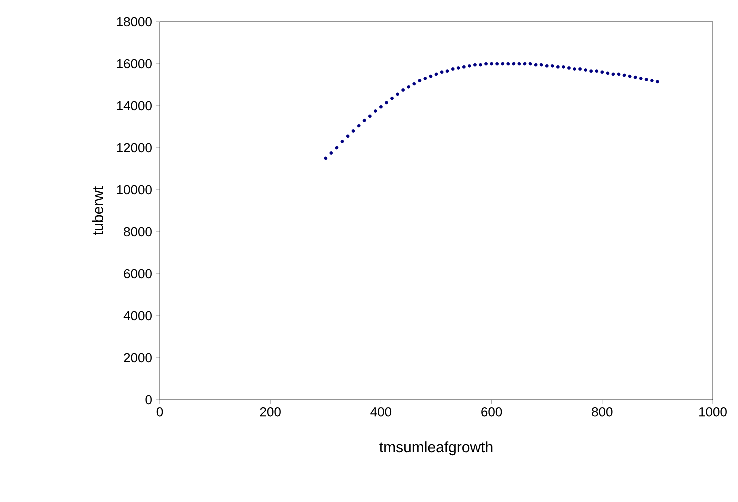  Describe the element at coordinates (138, 274) in the screenshot. I see `y-tick-label: 6000` at that location.